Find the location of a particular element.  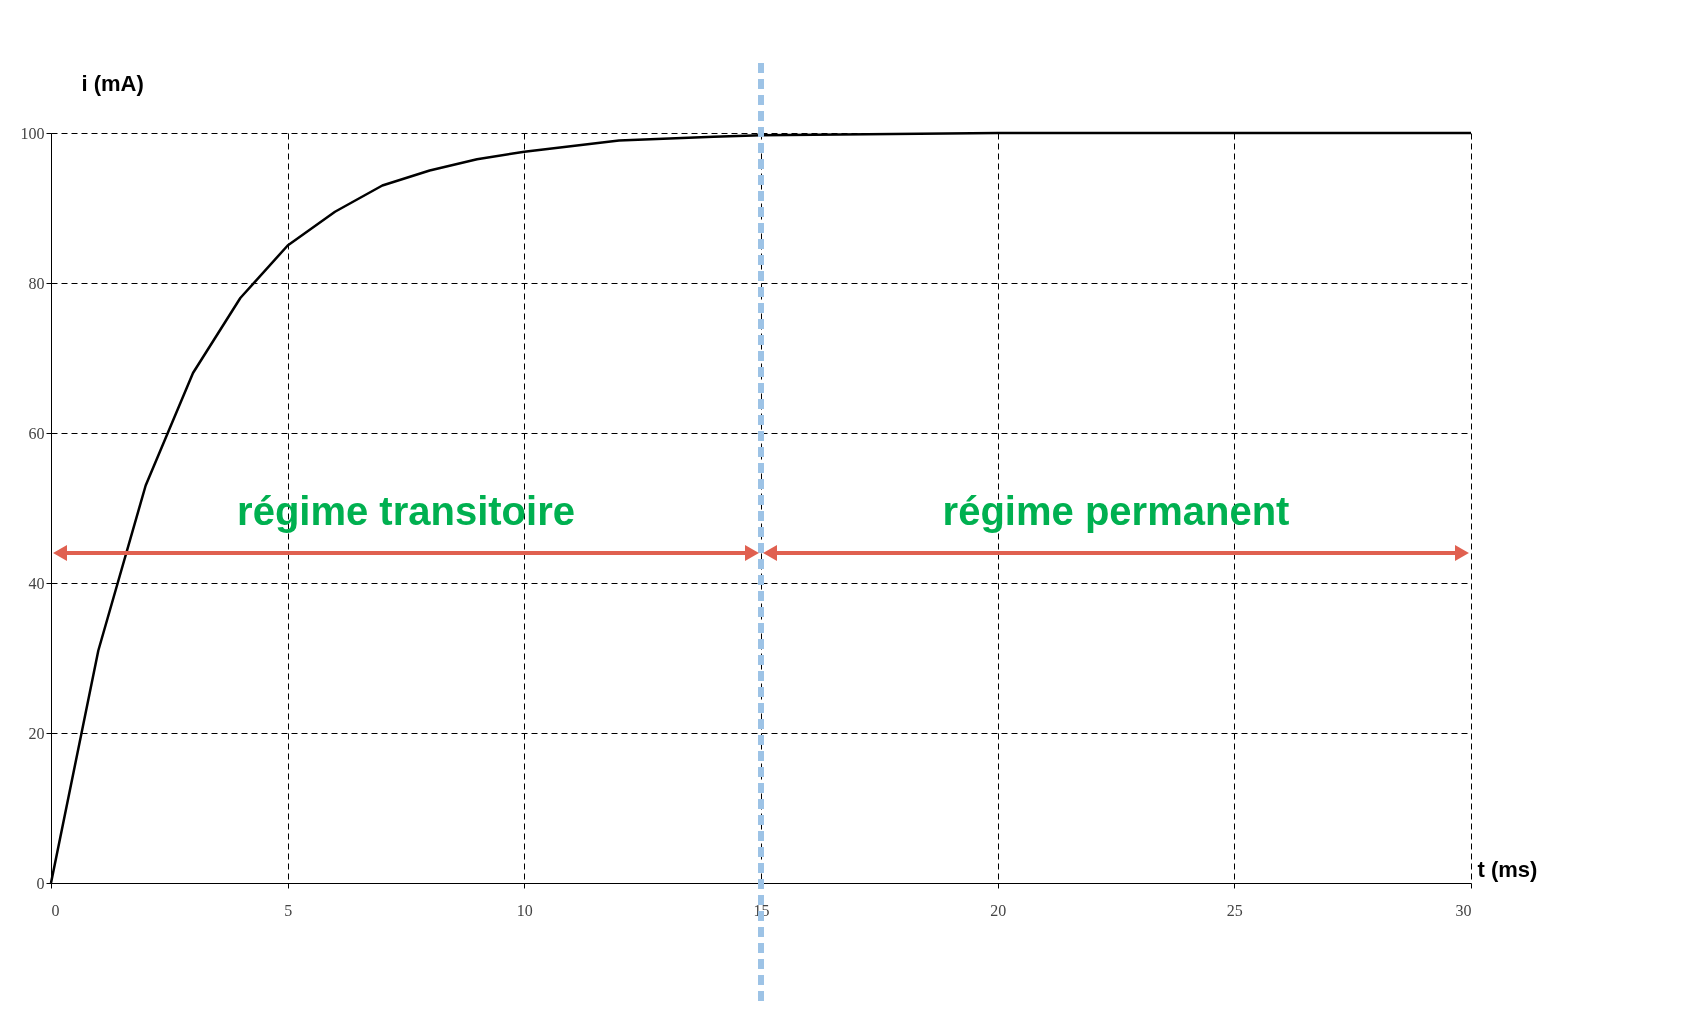

x-tick-label: 5 is located at coordinates (288, 910).